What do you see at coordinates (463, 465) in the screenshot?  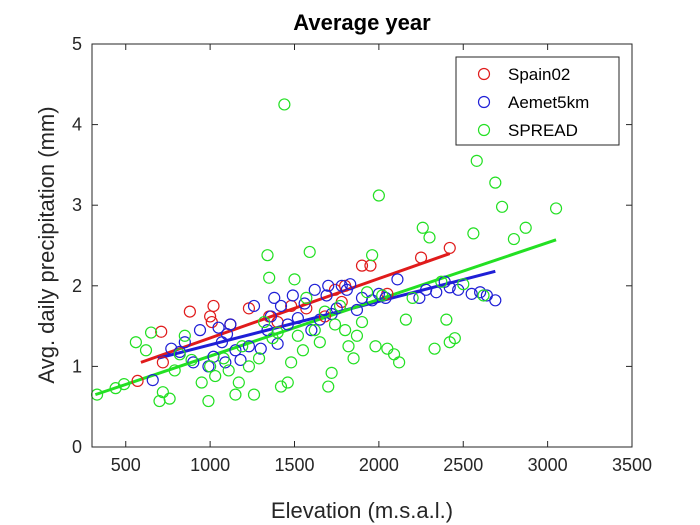 I see `x-tick-label: 2500` at bounding box center [463, 465].